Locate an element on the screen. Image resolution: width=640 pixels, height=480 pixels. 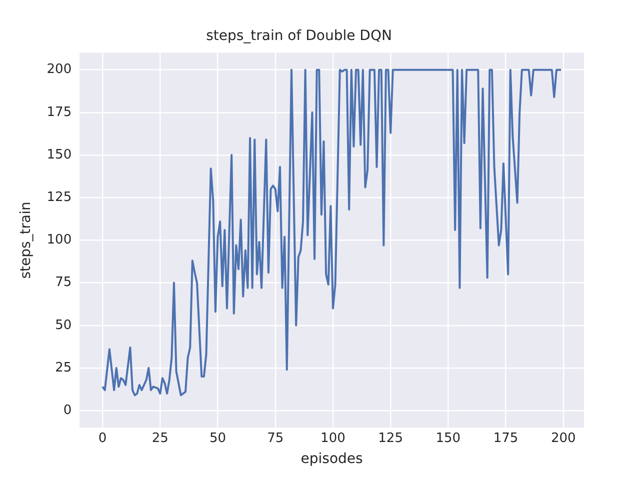
y-tick-label: 50 is located at coordinates (63, 325).